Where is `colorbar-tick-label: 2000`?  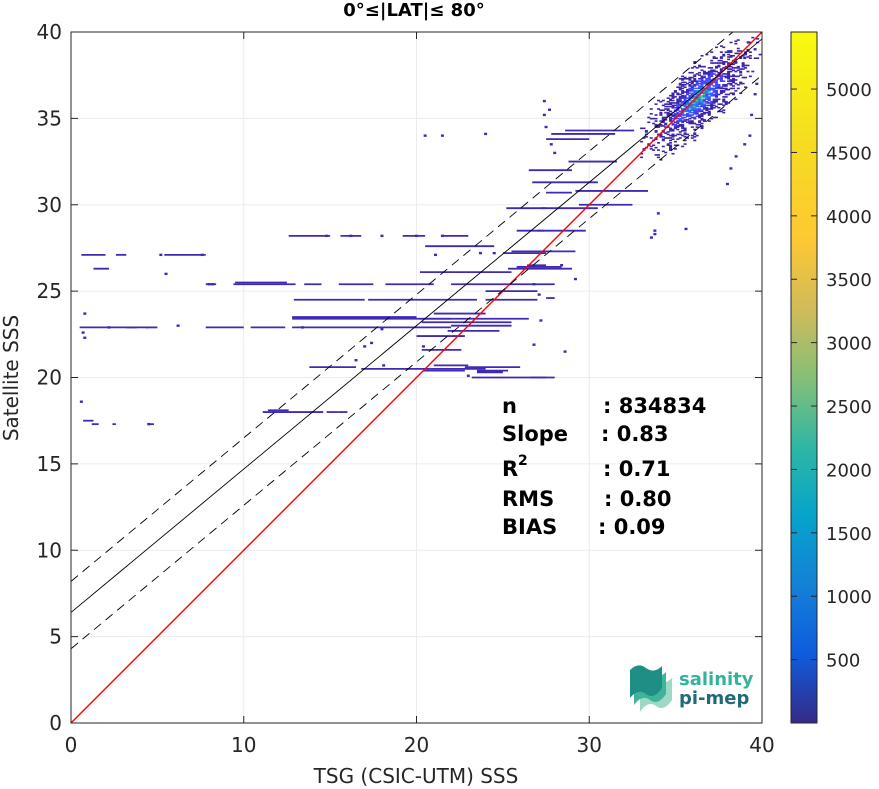 colorbar-tick-label: 2000 is located at coordinates (849, 470).